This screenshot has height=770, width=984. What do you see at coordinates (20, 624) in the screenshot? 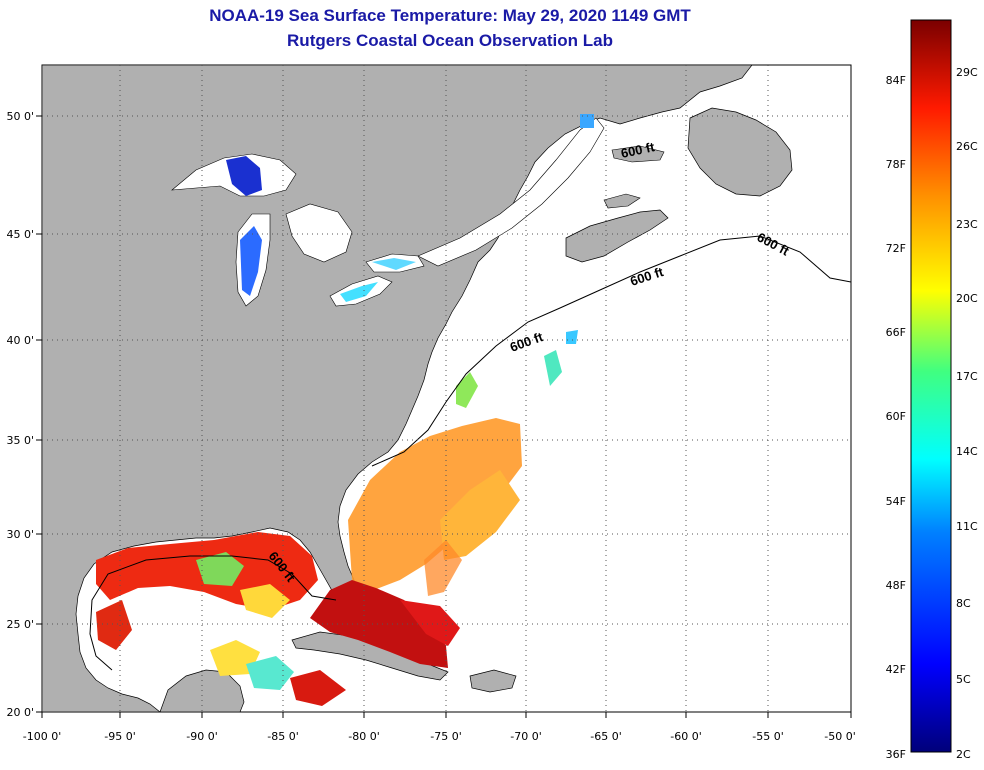
I see `lat-label: 25 0'` at bounding box center [20, 624].